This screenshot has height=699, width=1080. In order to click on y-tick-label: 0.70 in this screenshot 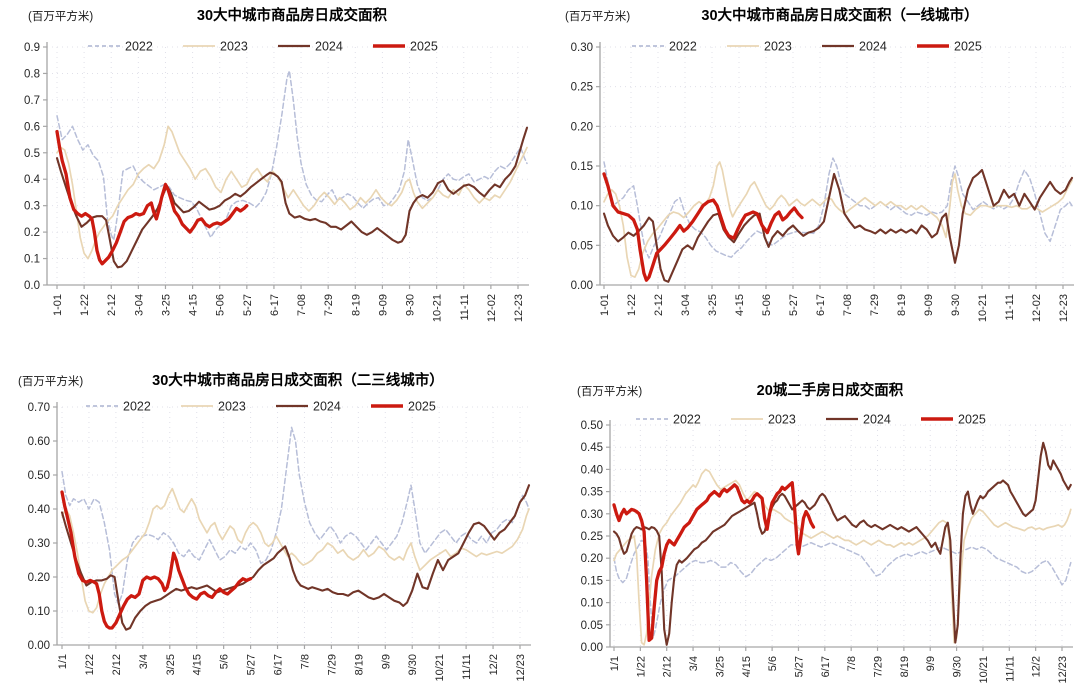, I will do `click(39, 408)`.